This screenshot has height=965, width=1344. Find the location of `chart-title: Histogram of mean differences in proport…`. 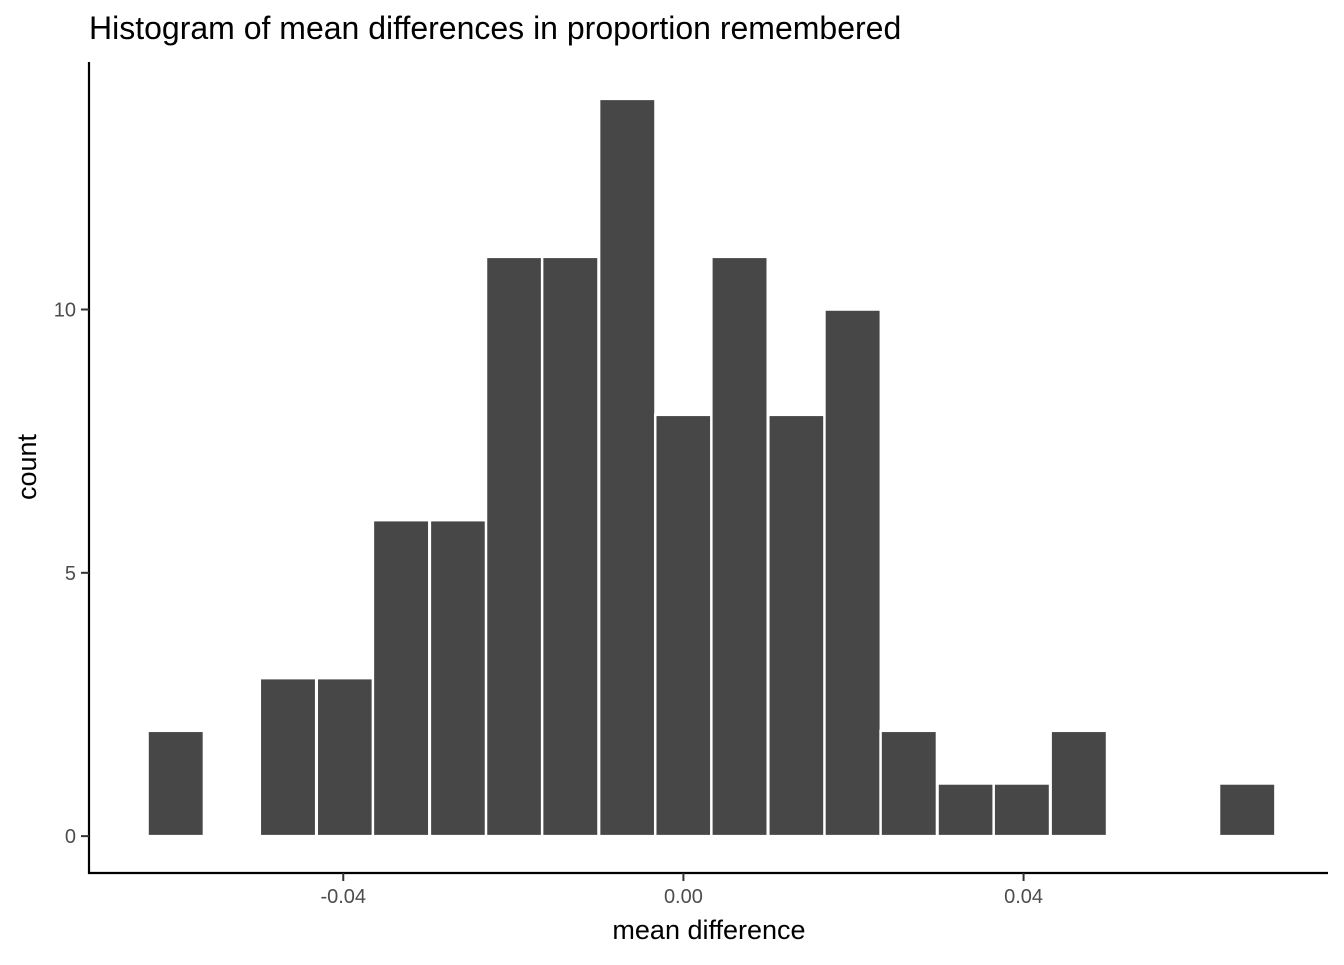

chart-title: Histogram of mean differences in proport… is located at coordinates (495, 28).